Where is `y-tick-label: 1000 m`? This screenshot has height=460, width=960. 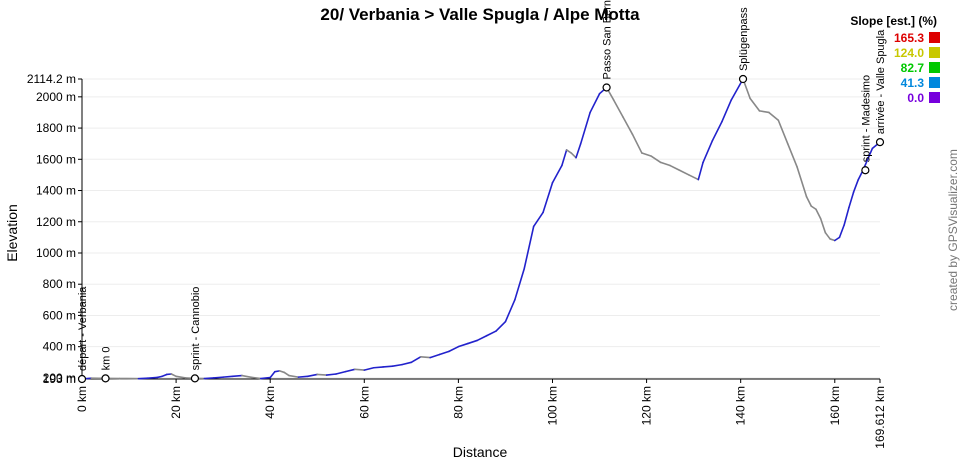 y-tick-label: 1000 m is located at coordinates (56, 253).